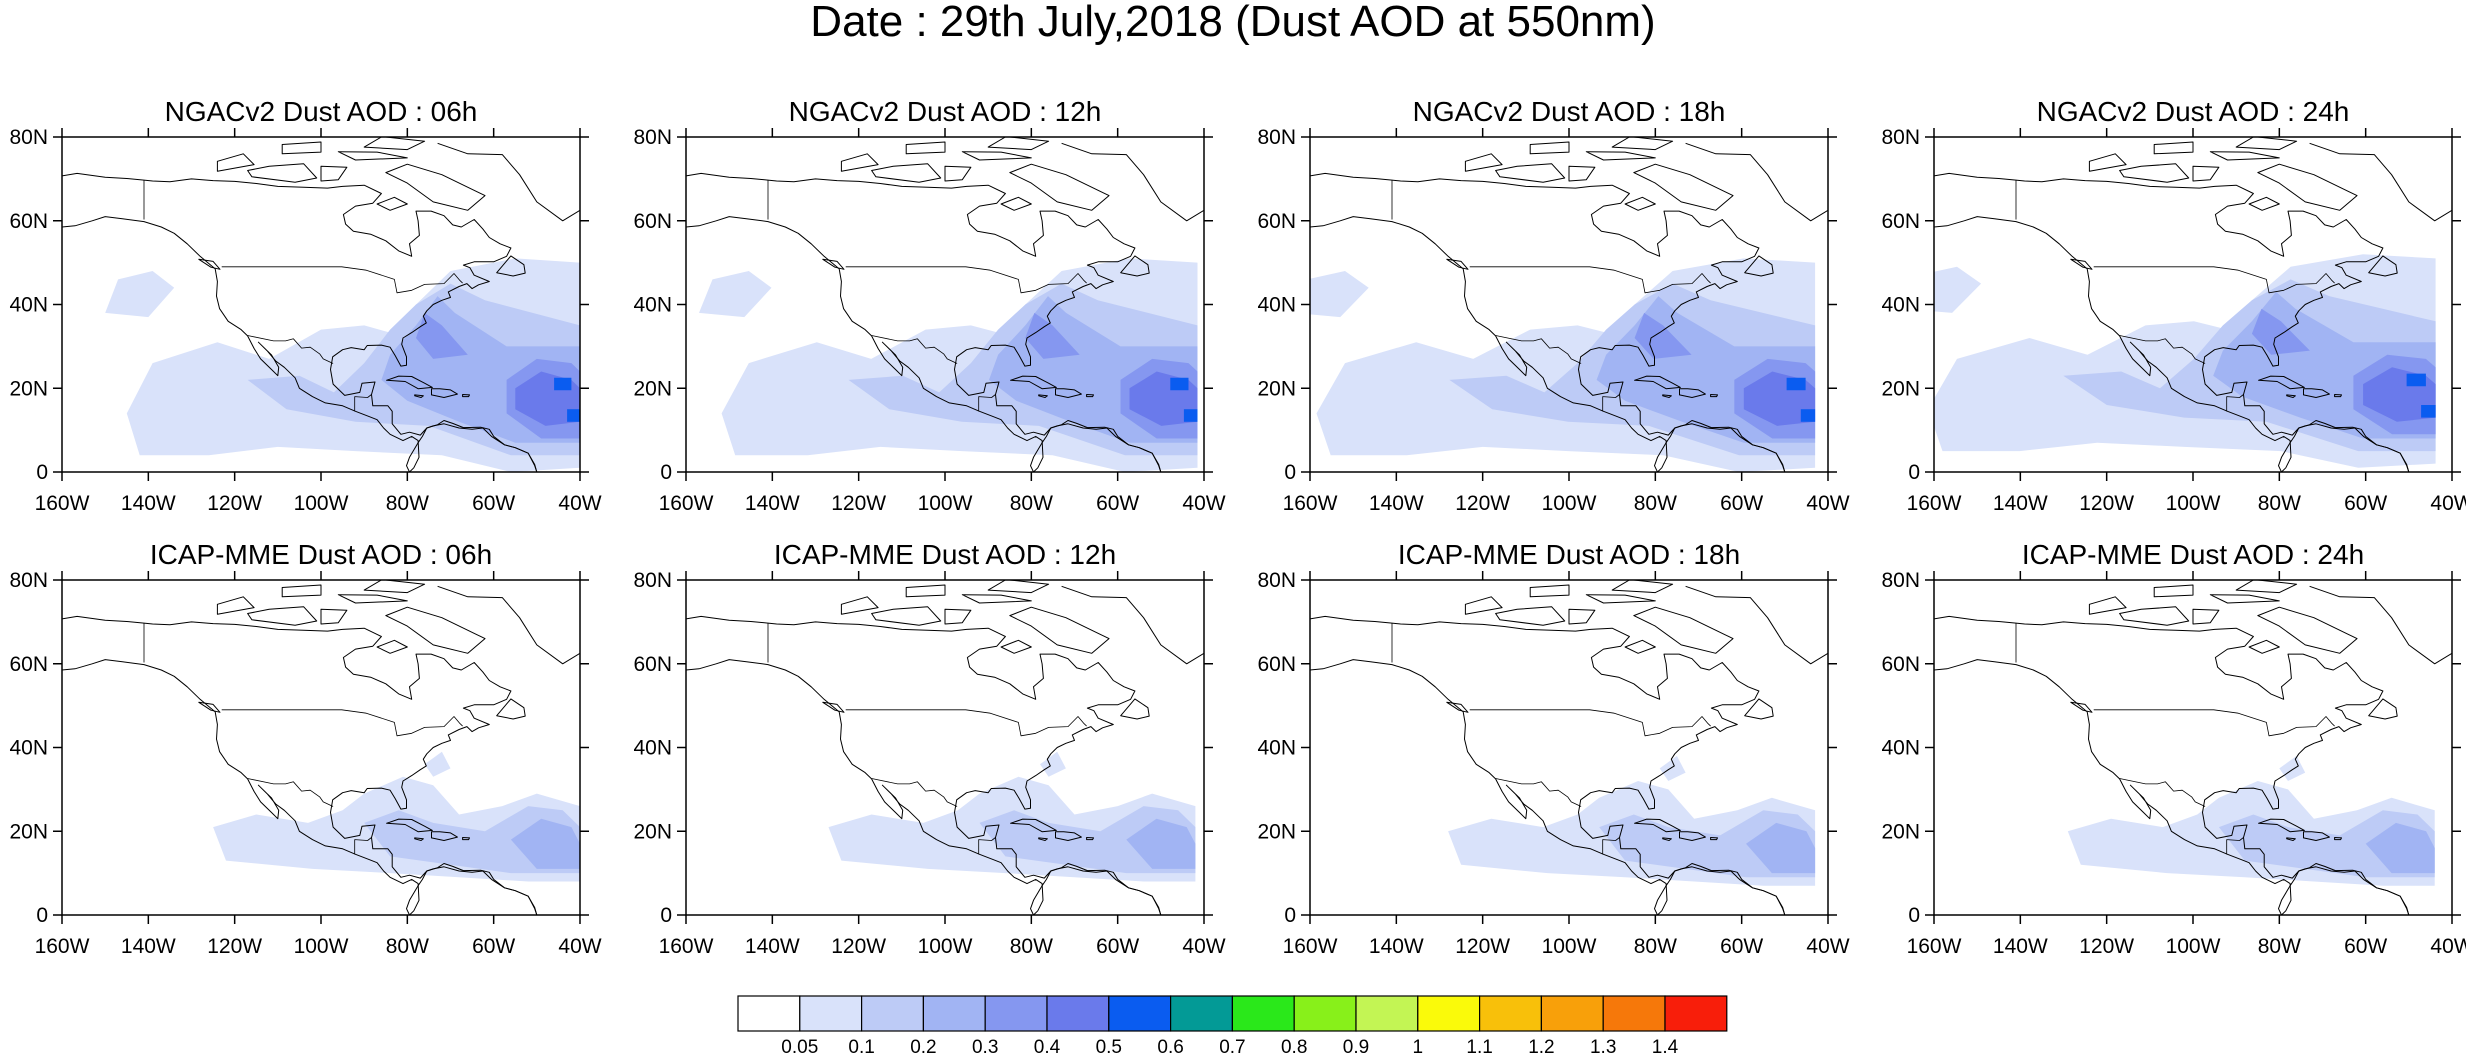 Image resolution: width=2466 pixels, height=1056 pixels. What do you see at coordinates (2193, 554) in the screenshot?
I see `panel-title: ICAP-MME Dust AOD : 24h` at bounding box center [2193, 554].